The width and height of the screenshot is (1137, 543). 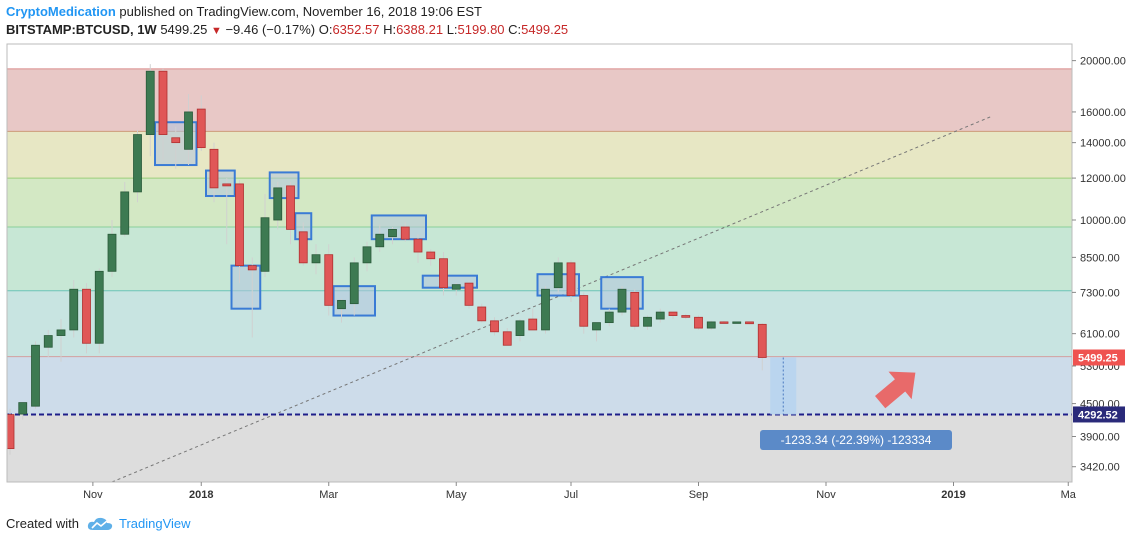 What do you see at coordinates (1103, 179) in the screenshot?
I see `y-tick-label: 12000.00` at bounding box center [1103, 179].